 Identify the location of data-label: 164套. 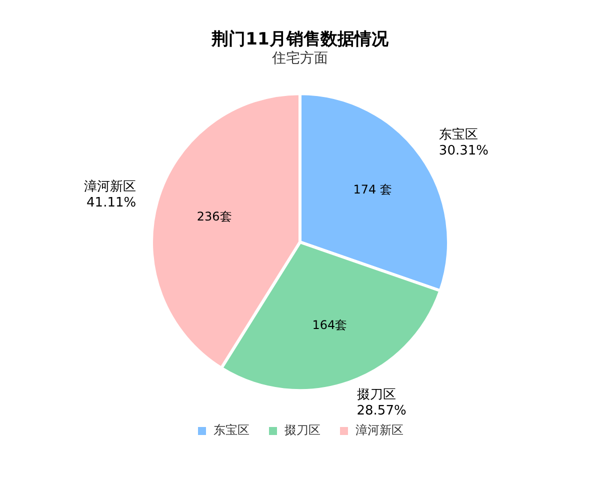
(330, 325).